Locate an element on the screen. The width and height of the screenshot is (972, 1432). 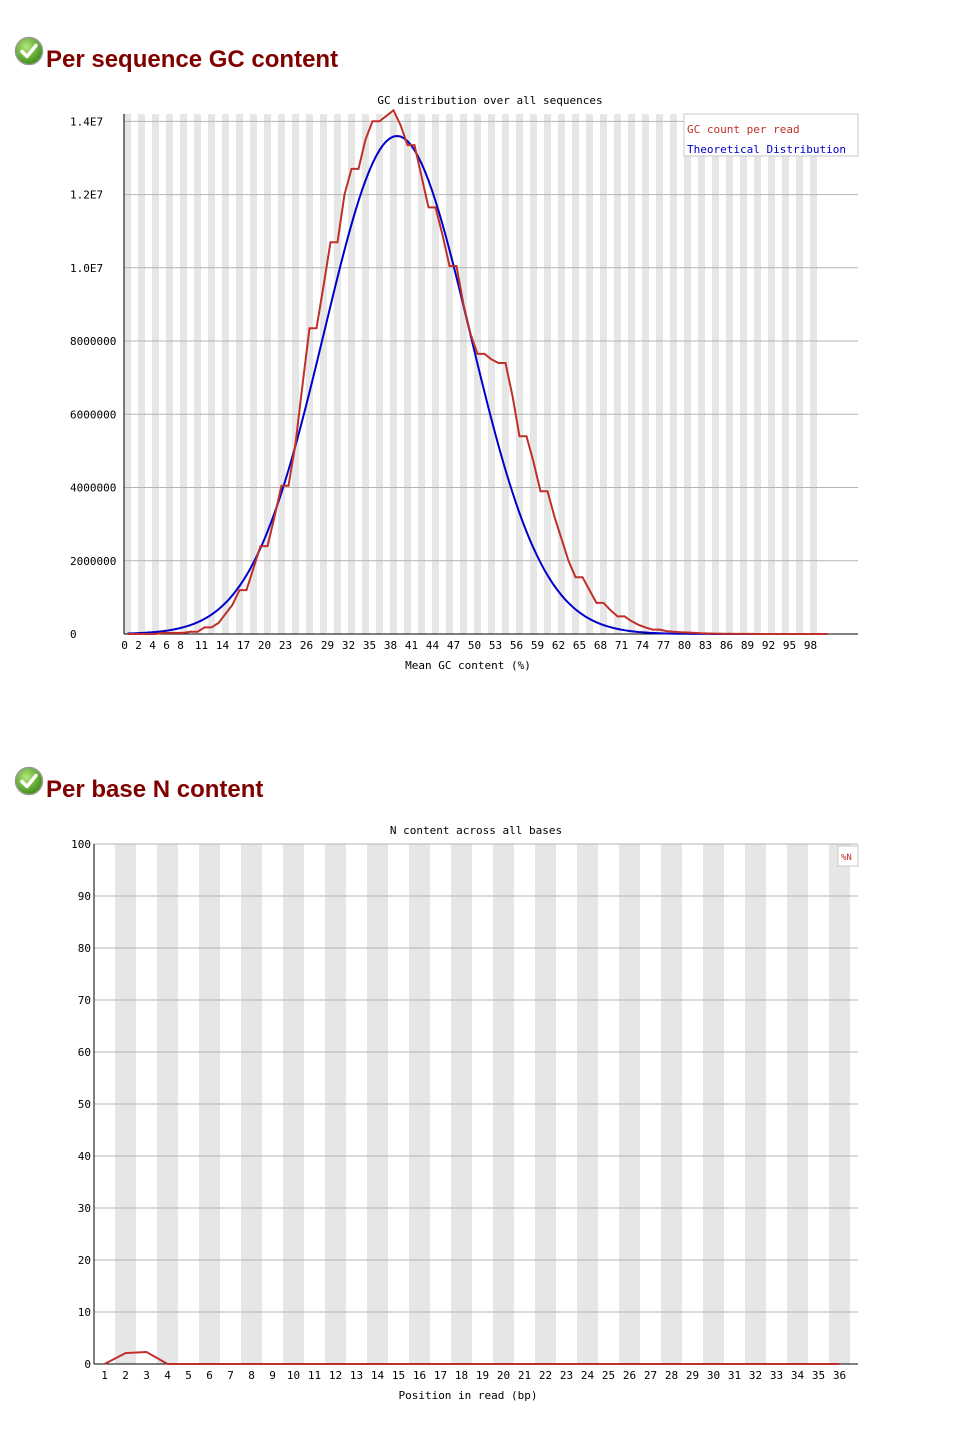
x-tick-label: 29 is located at coordinates (692, 1375).